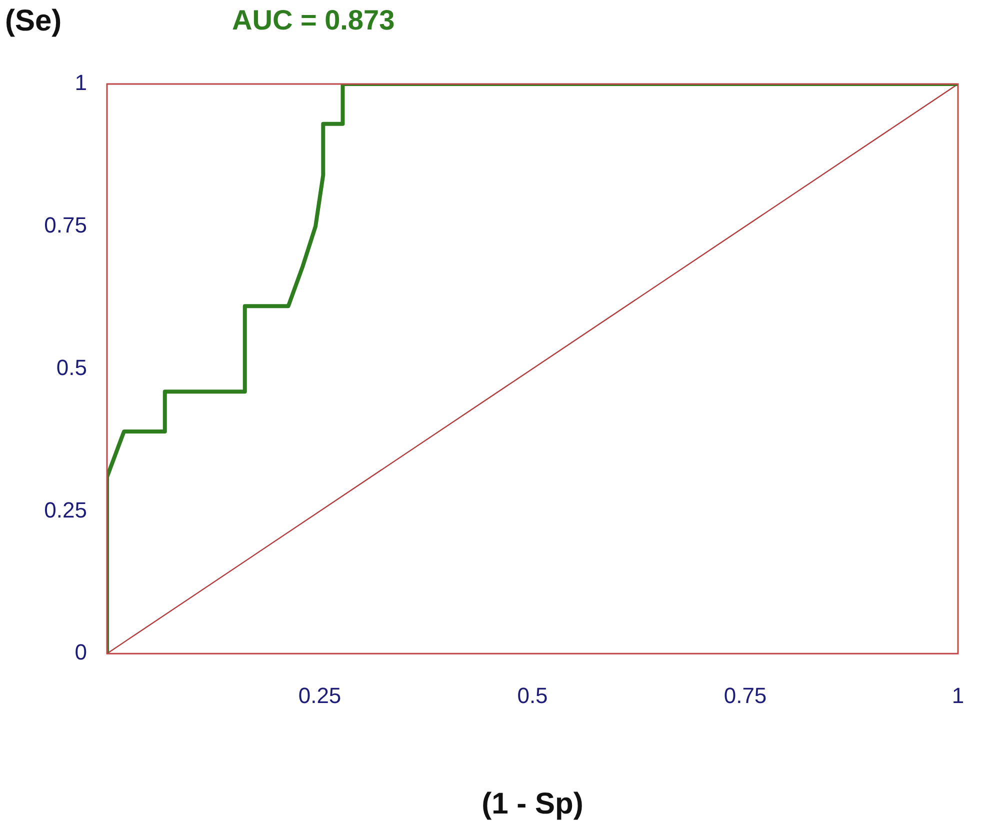 The image size is (1000, 840). What do you see at coordinates (745, 695) in the screenshot?
I see `x-tick-label: 0.75` at bounding box center [745, 695].